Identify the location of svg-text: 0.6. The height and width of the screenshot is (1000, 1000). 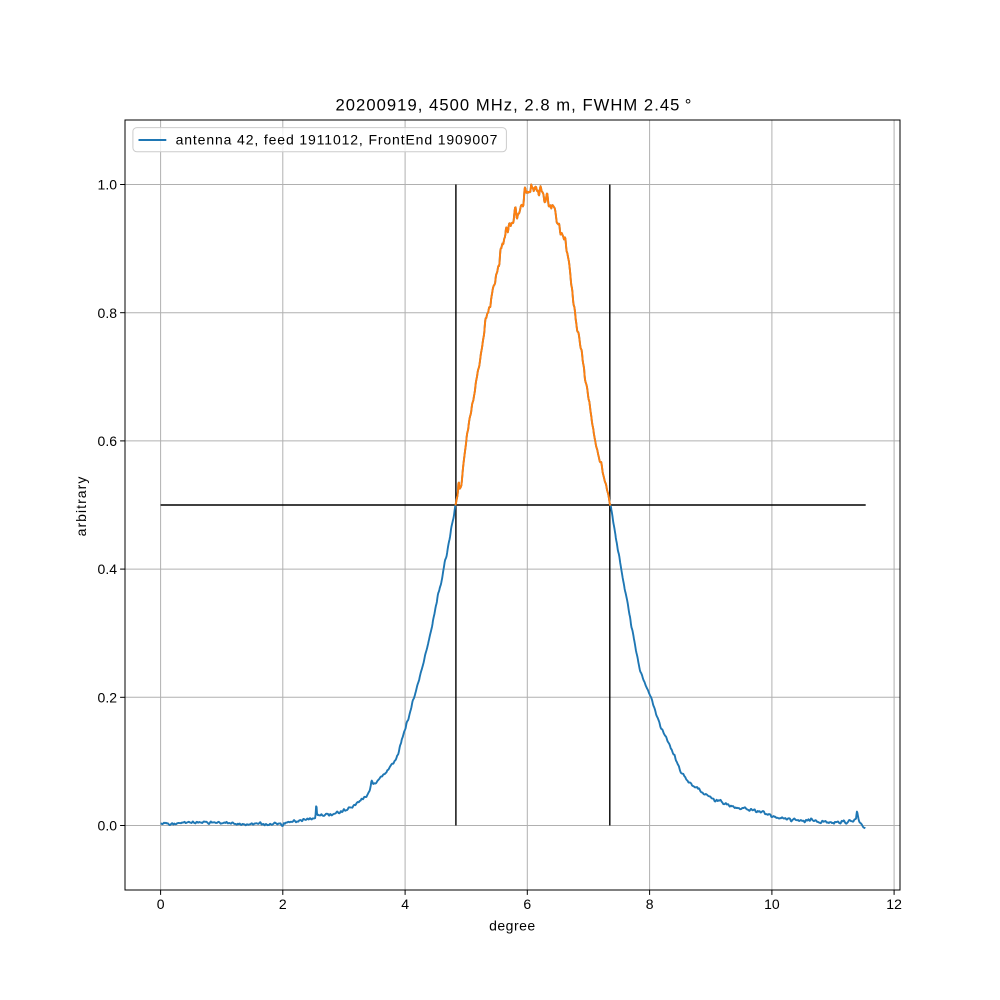
(108, 441).